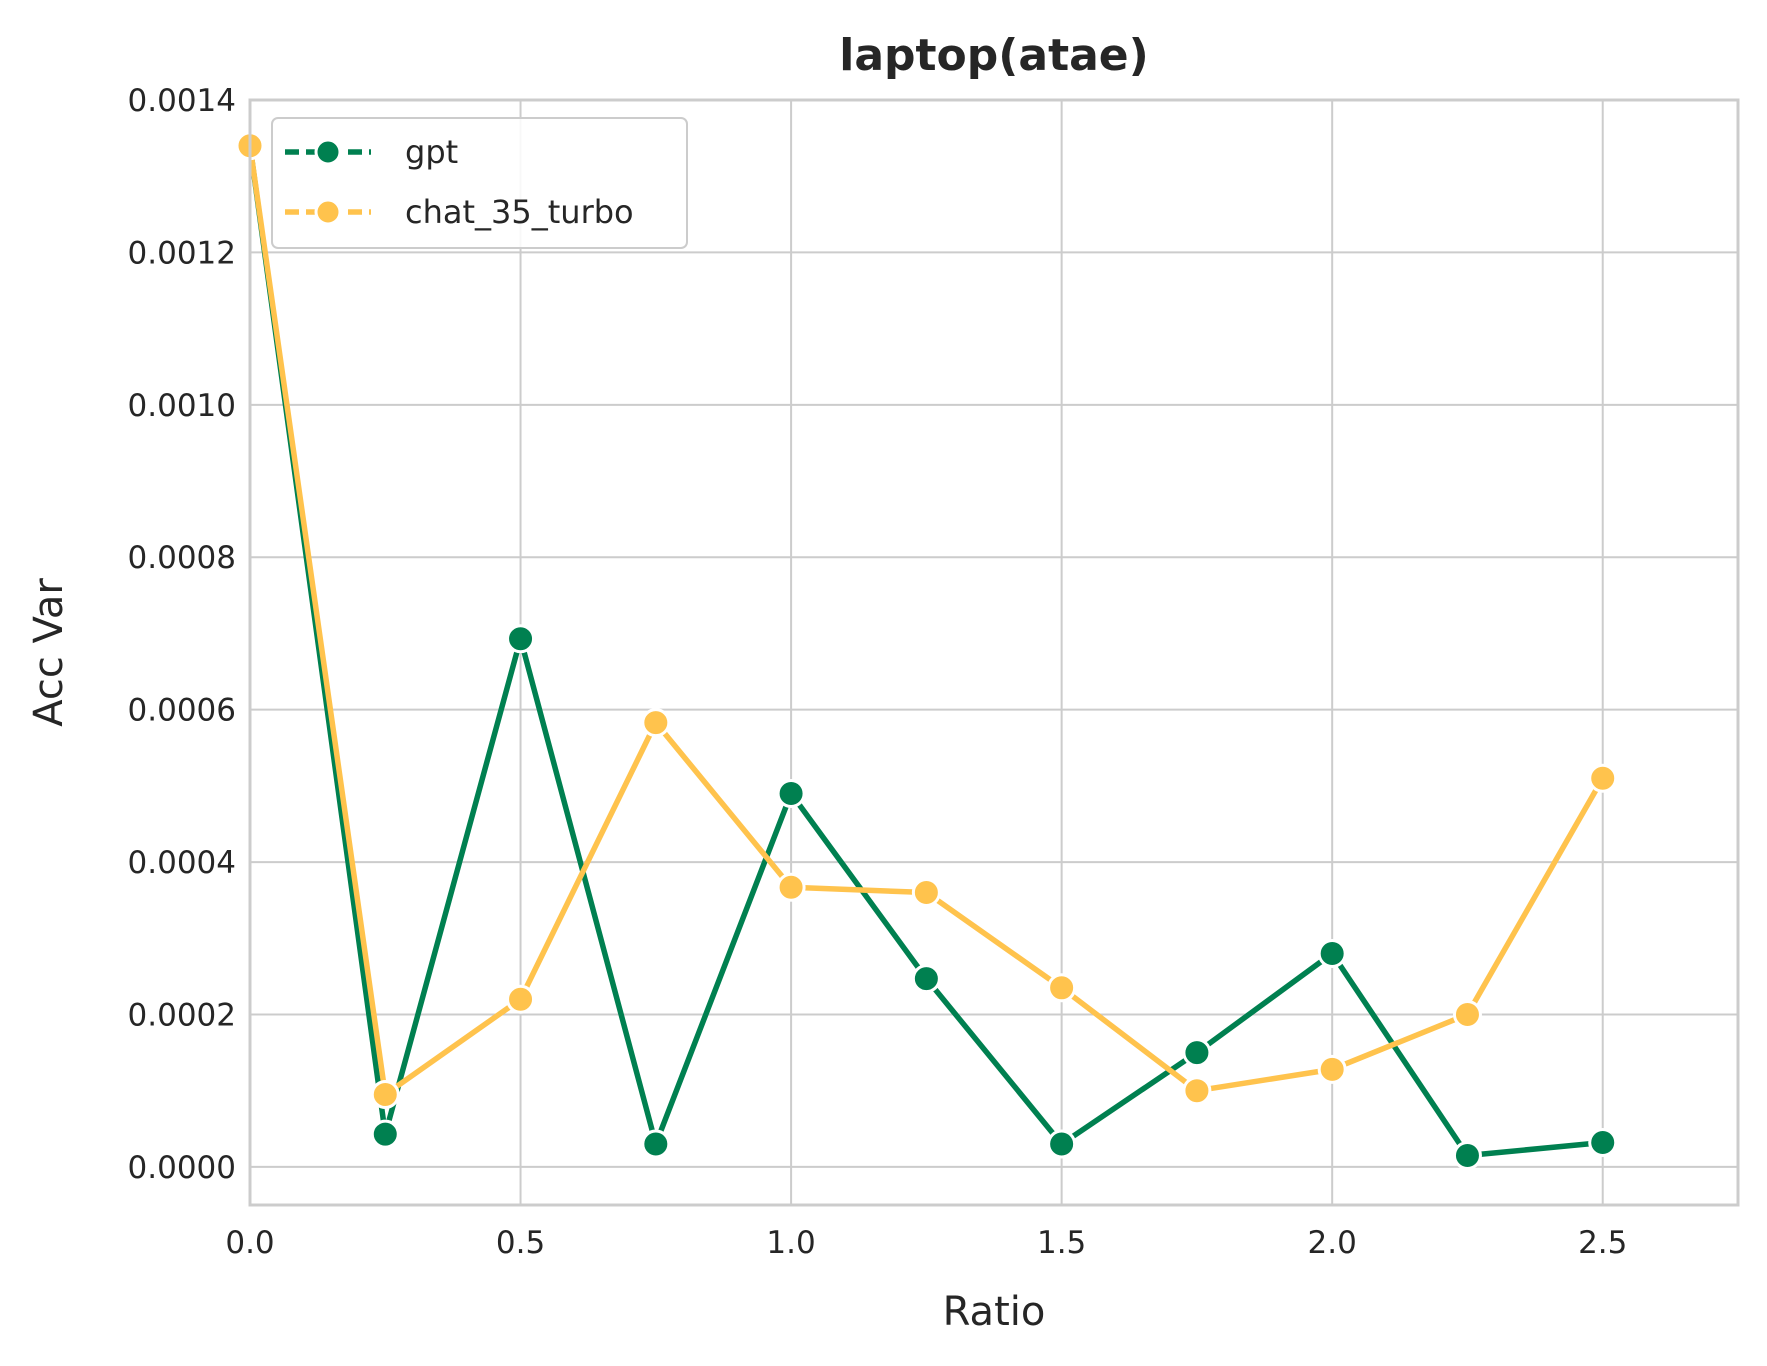 Image resolution: width=1767 pixels, height=1366 pixels. I want to click on x-tick-label: 1.5, so click(1061, 1243).